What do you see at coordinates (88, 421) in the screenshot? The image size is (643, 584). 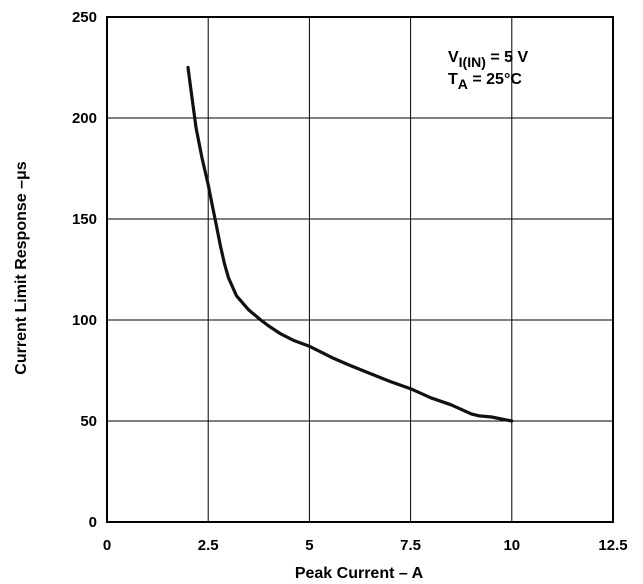 I see `y-tick-label: 50` at bounding box center [88, 421].